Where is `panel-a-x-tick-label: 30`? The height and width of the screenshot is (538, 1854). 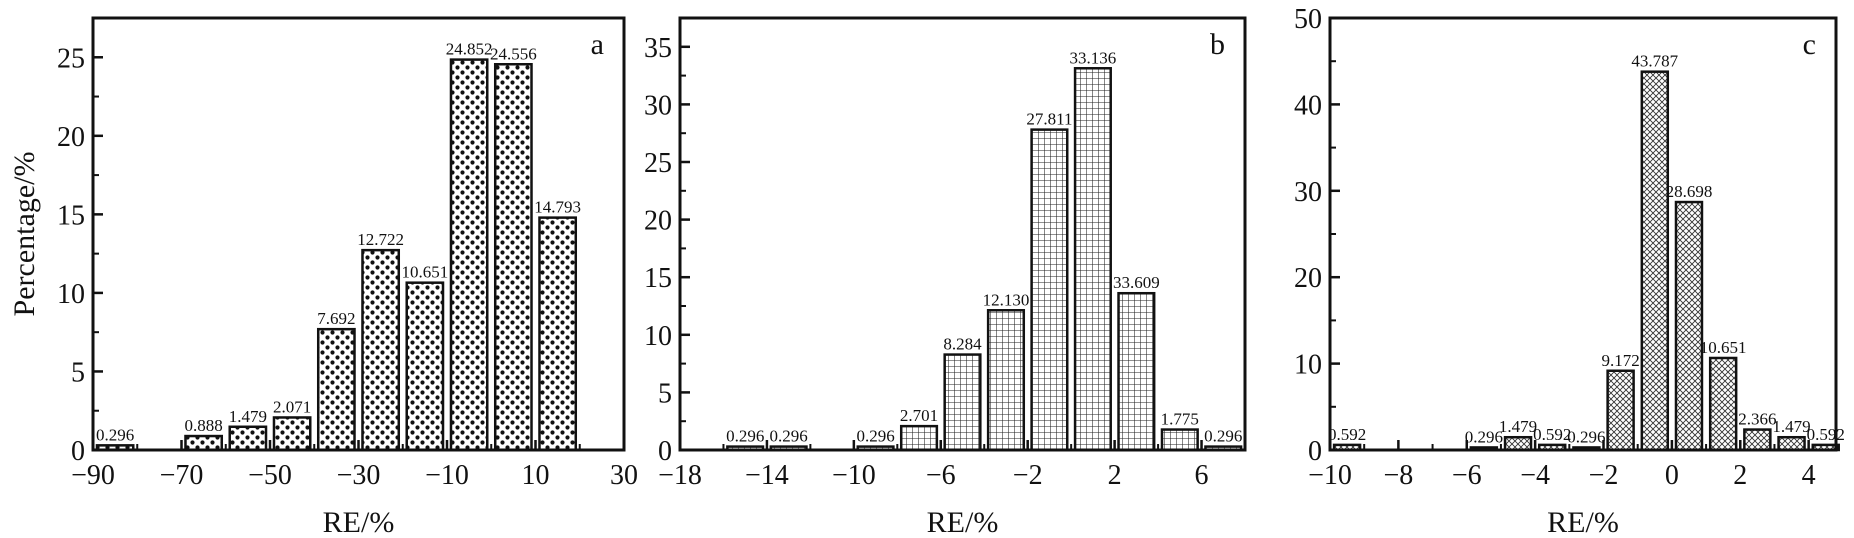 panel-a-x-tick-label: 30 is located at coordinates (624, 475).